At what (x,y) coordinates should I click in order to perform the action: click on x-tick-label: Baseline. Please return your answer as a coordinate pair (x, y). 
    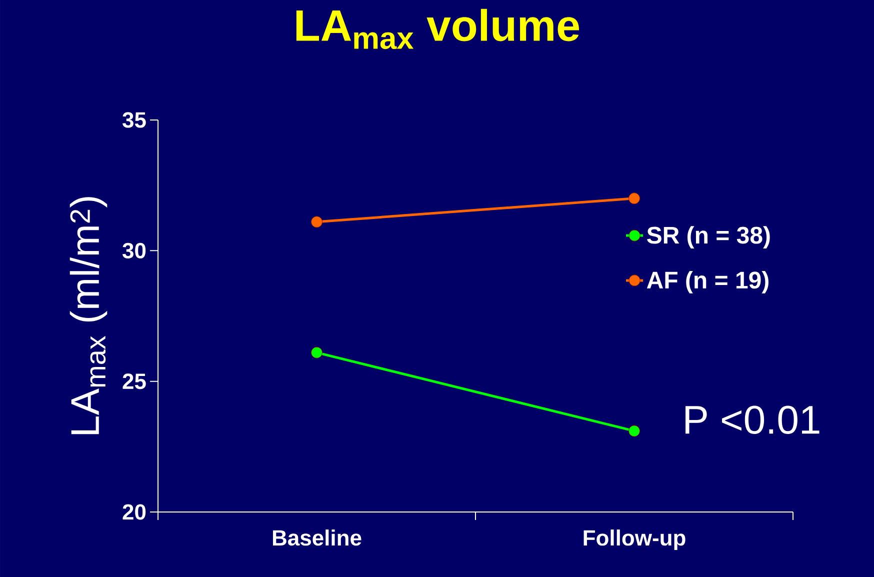
    Looking at the image, I should click on (317, 538).